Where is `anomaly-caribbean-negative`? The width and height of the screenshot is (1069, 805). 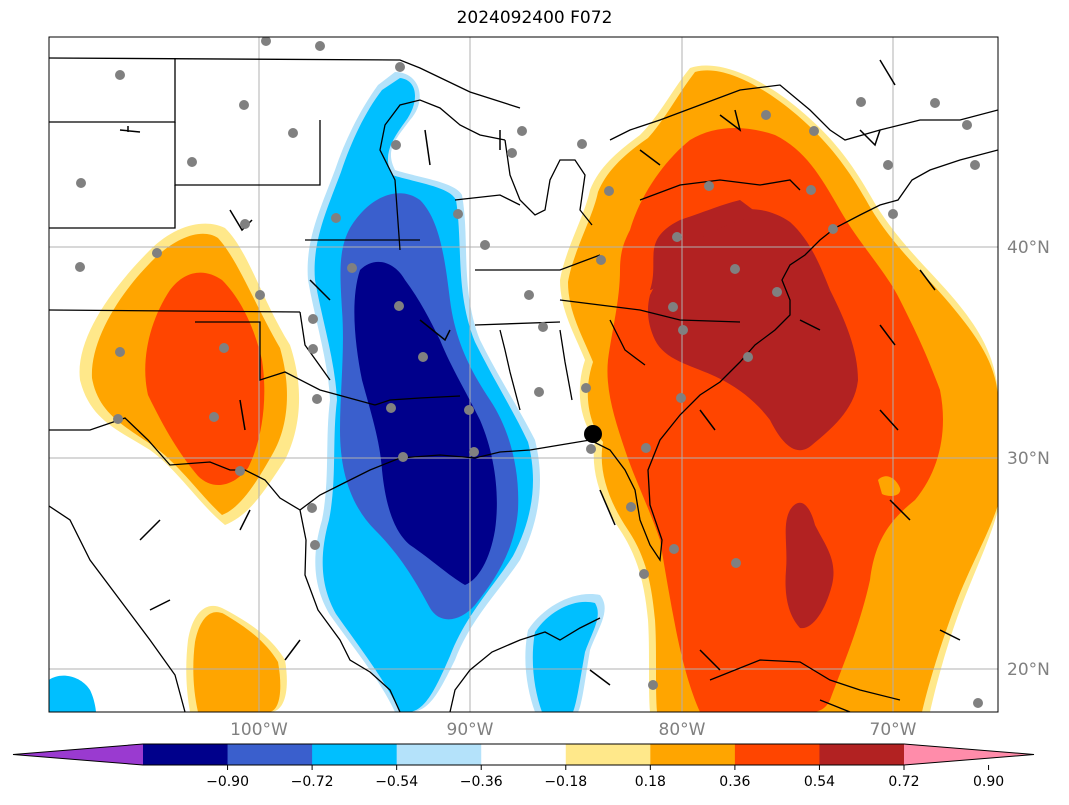 anomaly-caribbean-negative is located at coordinates (327, 653).